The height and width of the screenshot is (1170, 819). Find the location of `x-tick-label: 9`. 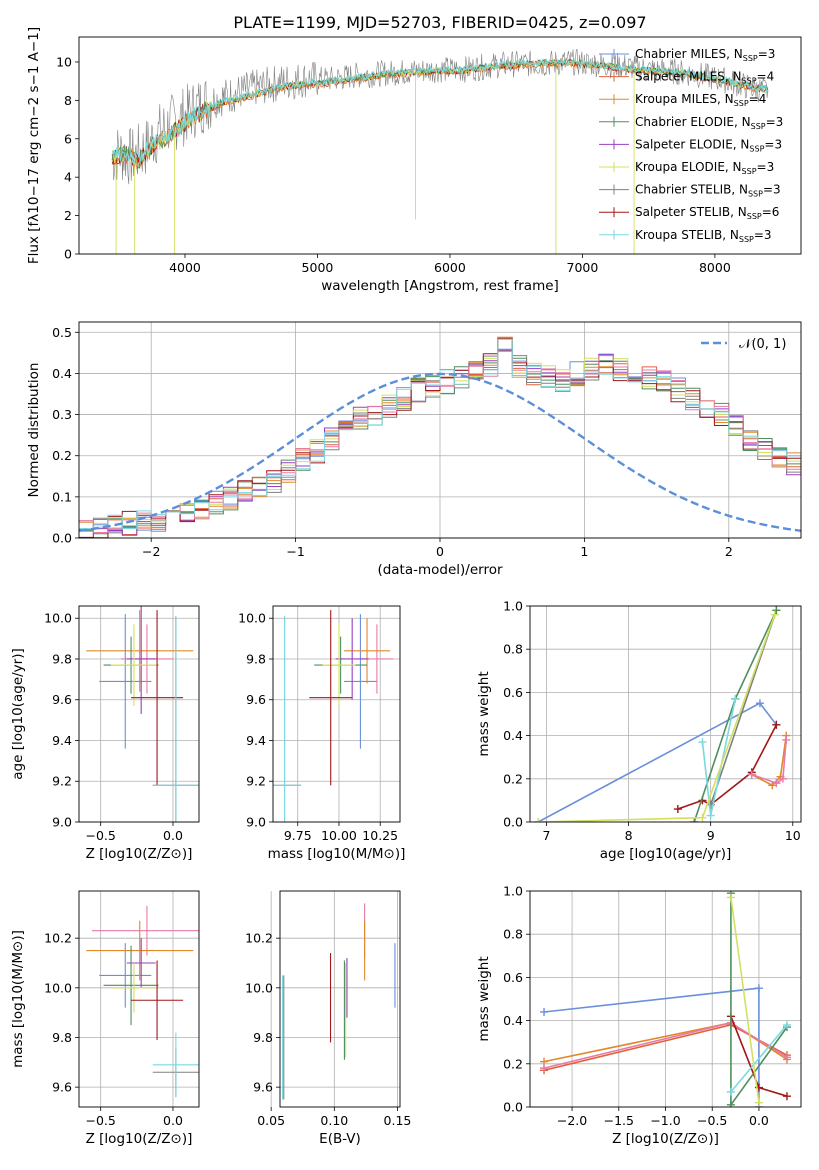

x-tick-label: 9 is located at coordinates (711, 835).